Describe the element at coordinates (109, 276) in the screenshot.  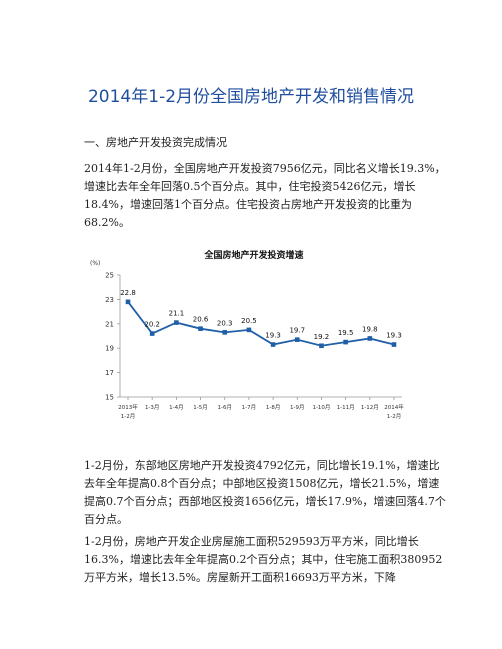
I see `y-tick-label: 25` at that location.